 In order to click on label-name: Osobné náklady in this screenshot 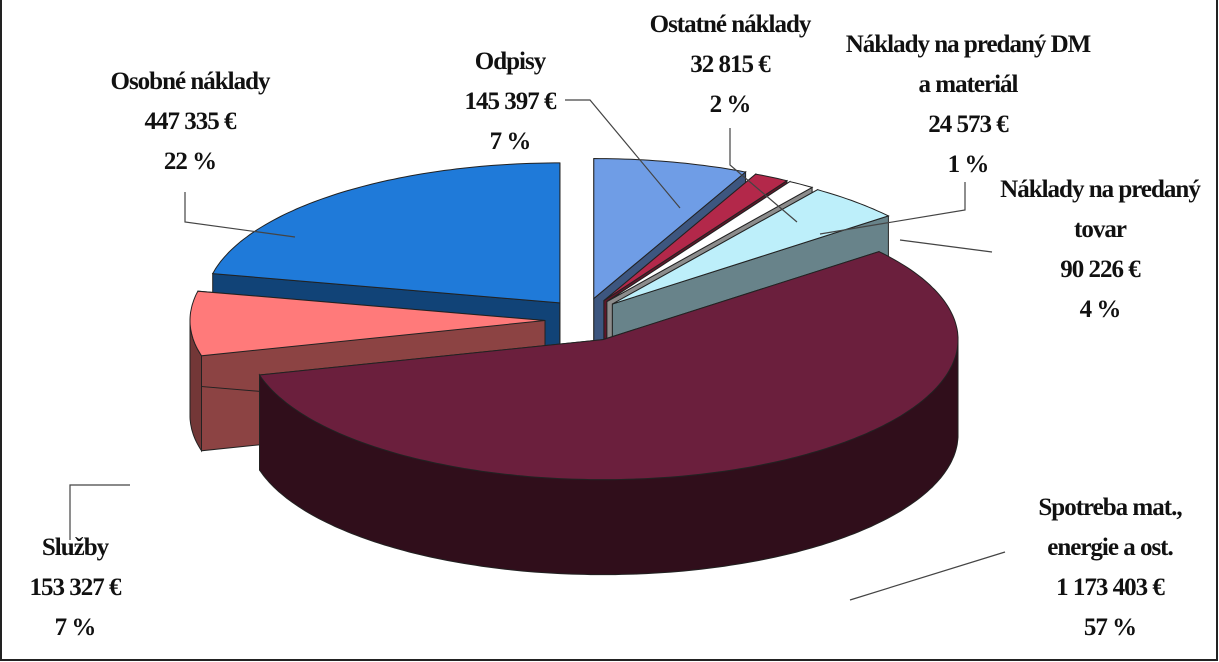, I will do `click(190, 81)`.